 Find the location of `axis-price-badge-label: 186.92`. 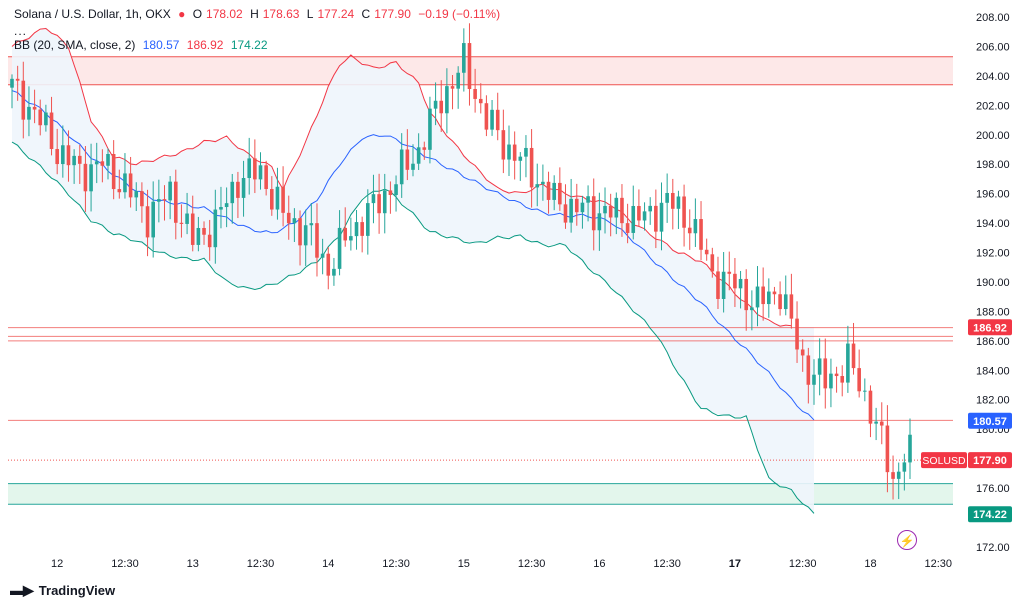

axis-price-badge-label: 186.92 is located at coordinates (990, 328).